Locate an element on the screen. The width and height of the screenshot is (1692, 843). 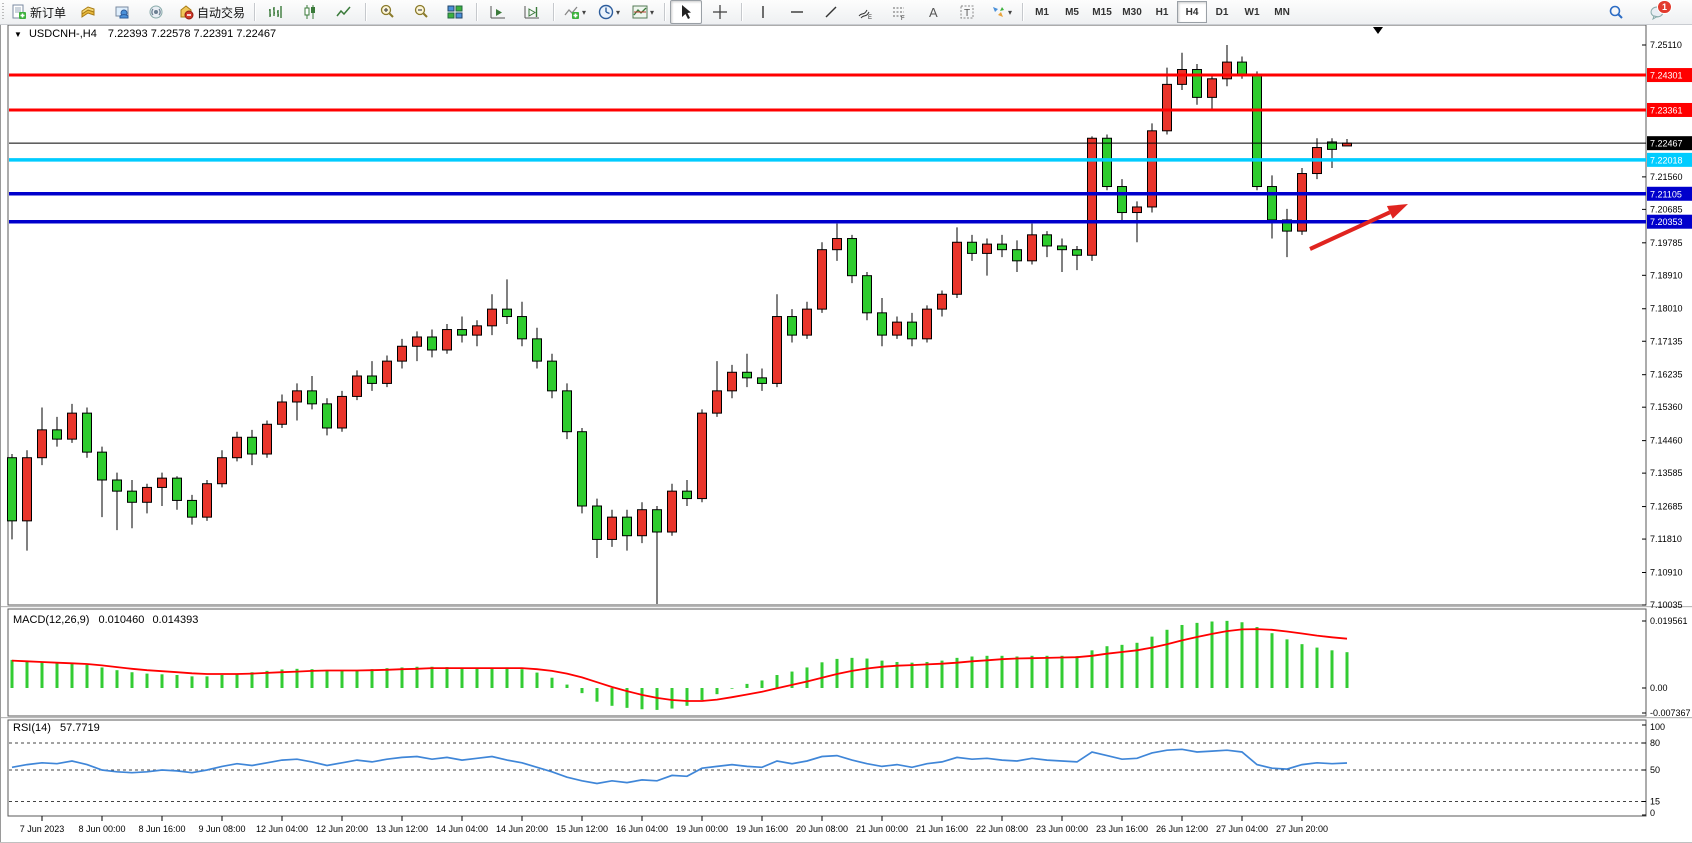
price-tick-label: 7.13585 is located at coordinates (1666, 473).